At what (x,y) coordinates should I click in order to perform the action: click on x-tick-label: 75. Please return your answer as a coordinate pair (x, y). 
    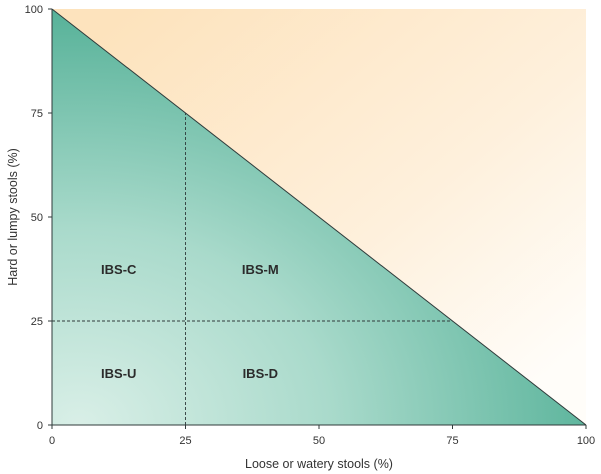
    Looking at the image, I should click on (452, 441).